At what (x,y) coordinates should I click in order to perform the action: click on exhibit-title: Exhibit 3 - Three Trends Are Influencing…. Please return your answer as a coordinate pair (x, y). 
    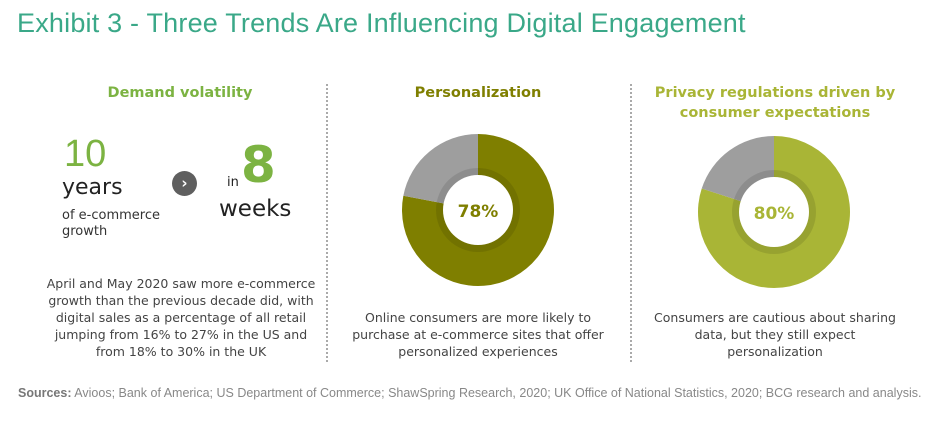
    Looking at the image, I should click on (381, 23).